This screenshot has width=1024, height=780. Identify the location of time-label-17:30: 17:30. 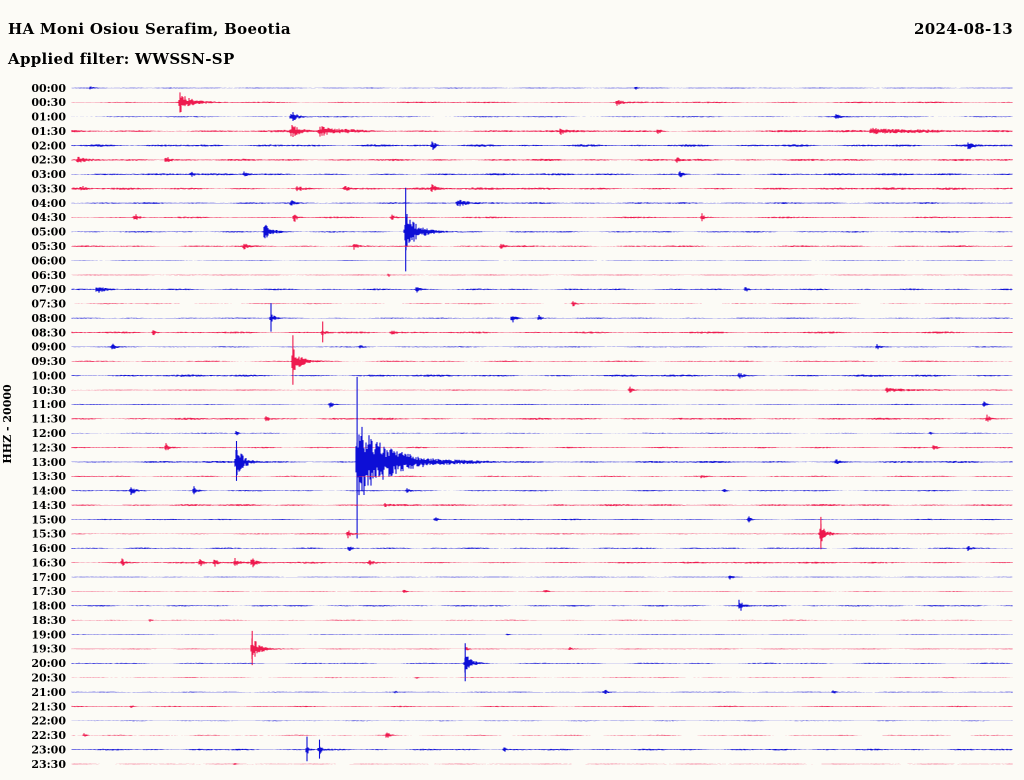
(48, 591).